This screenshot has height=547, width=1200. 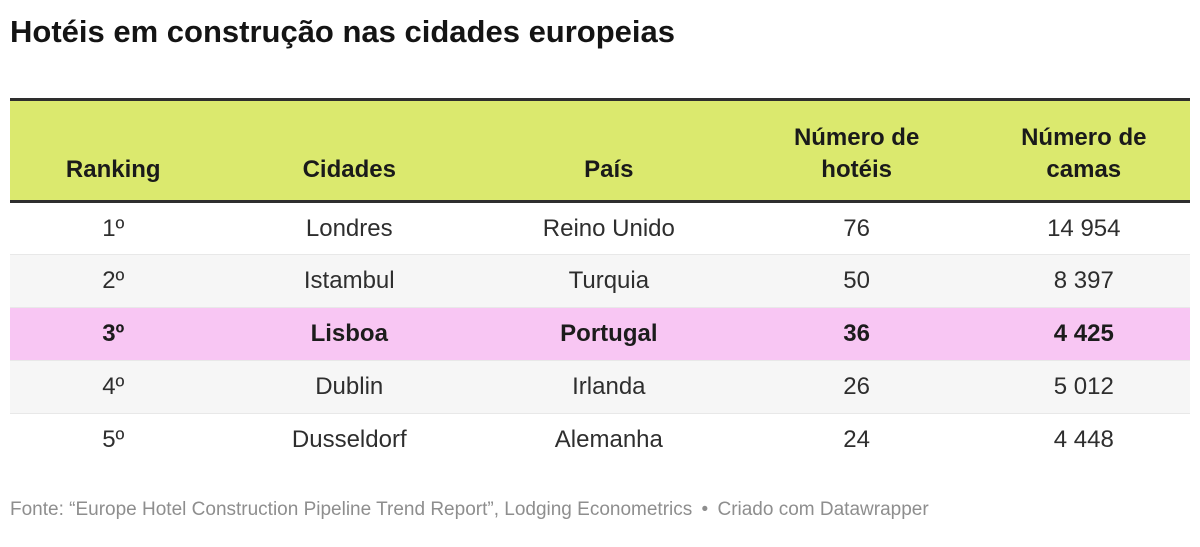 I want to click on column-header-ranking: Ranking, so click(x=113, y=150).